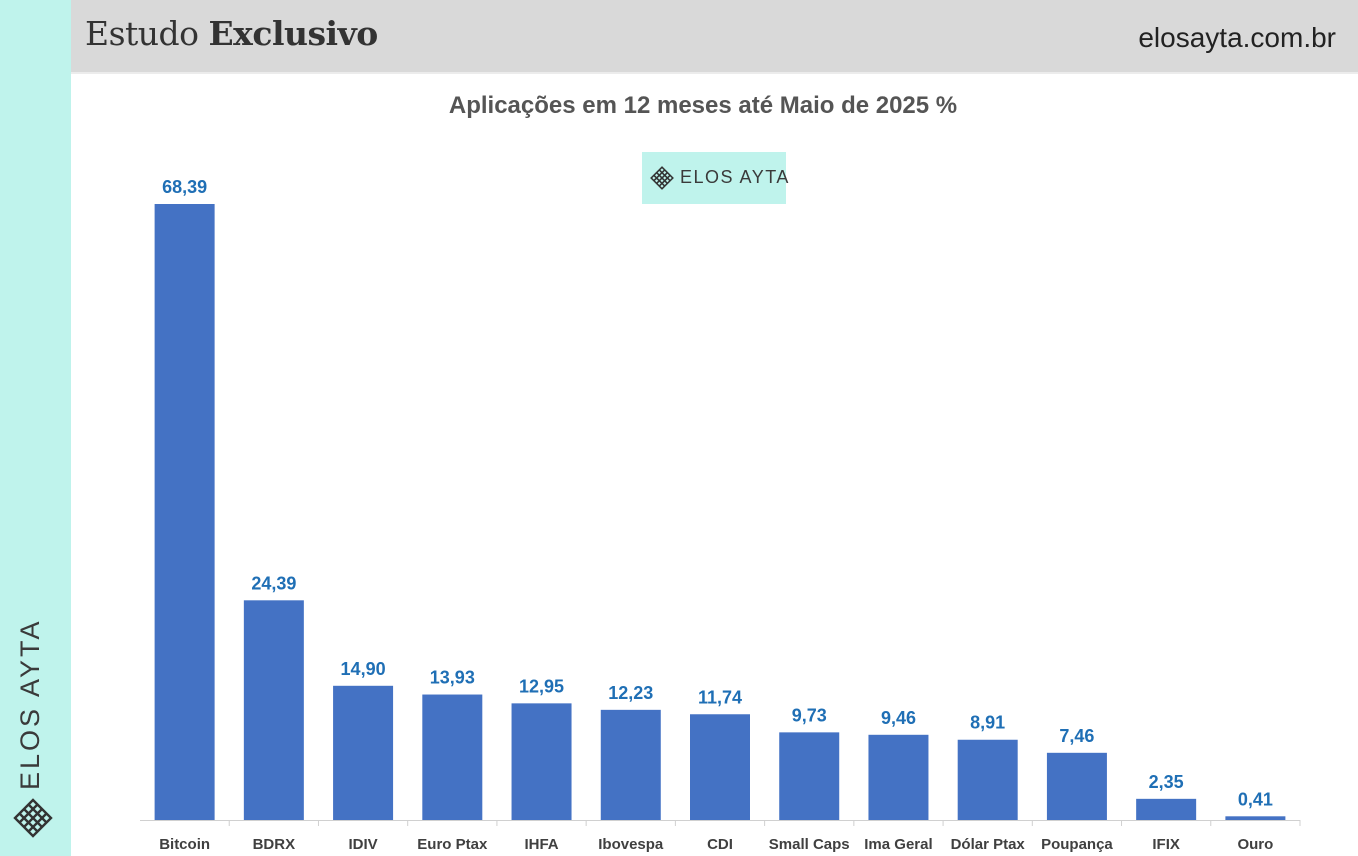 The height and width of the screenshot is (856, 1358). I want to click on data-label: 13,93, so click(452, 678).